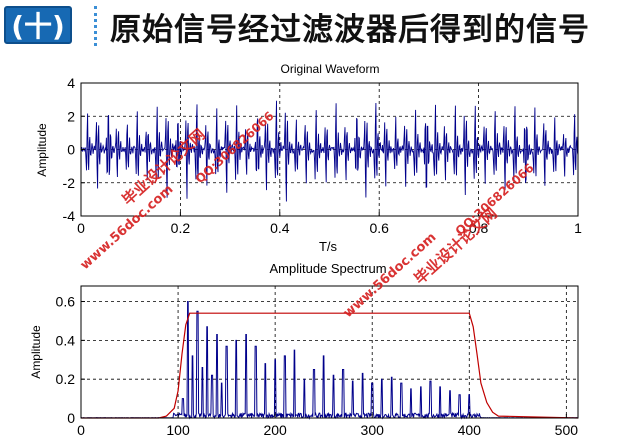  Describe the element at coordinates (71, 418) in the screenshot. I see `c2-y-tick-label: 0` at that location.